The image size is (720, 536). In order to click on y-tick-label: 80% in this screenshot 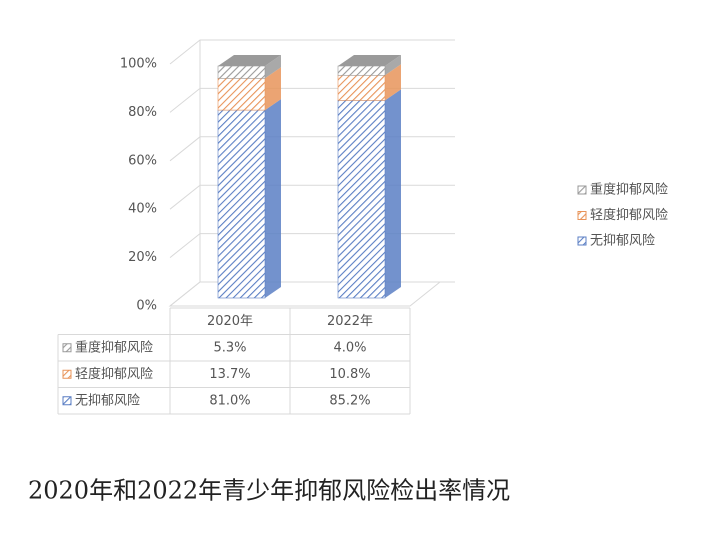, I will do `click(142, 112)`.